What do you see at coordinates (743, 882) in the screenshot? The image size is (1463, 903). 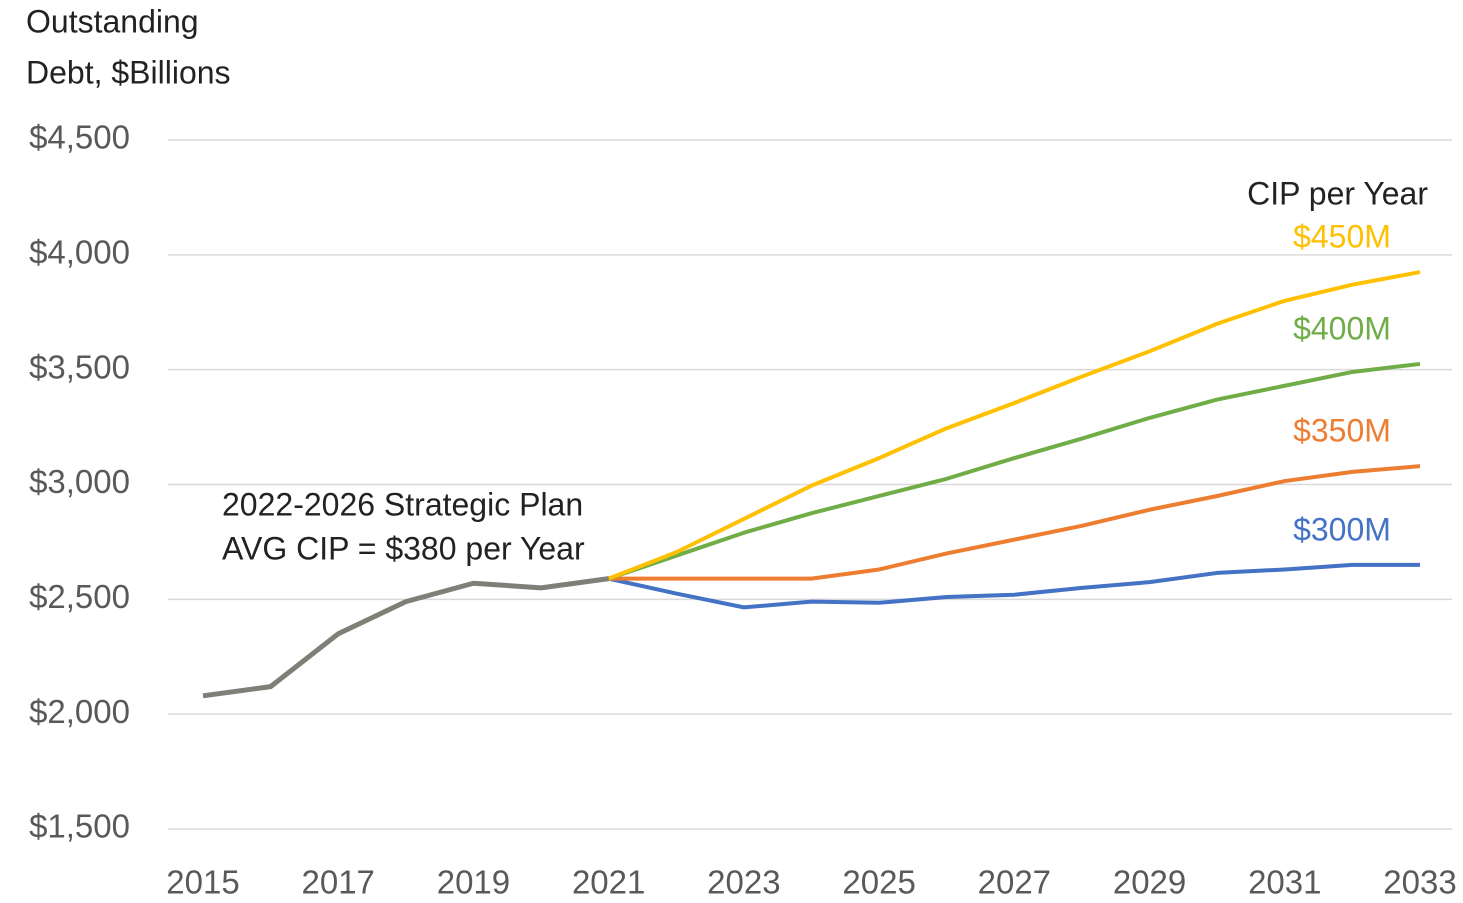 I see `x-tick-label: 2023` at bounding box center [743, 882].